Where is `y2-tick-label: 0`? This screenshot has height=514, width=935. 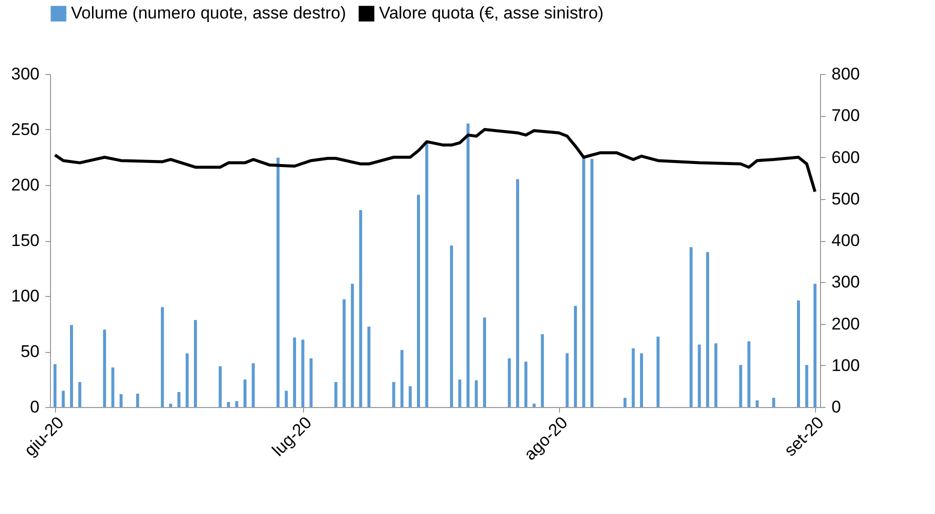 y2-tick-label: 0 is located at coordinates (836, 407).